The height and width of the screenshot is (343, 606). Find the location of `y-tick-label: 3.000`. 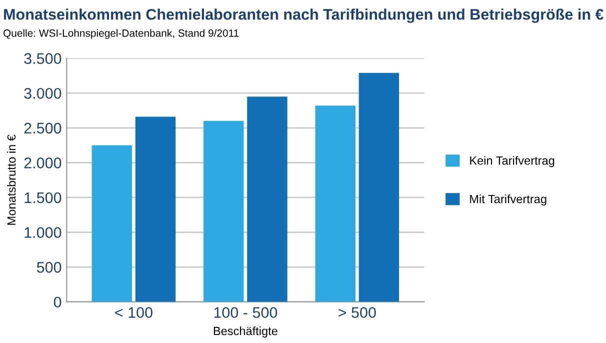

y-tick-label: 3.000 is located at coordinates (43, 93).